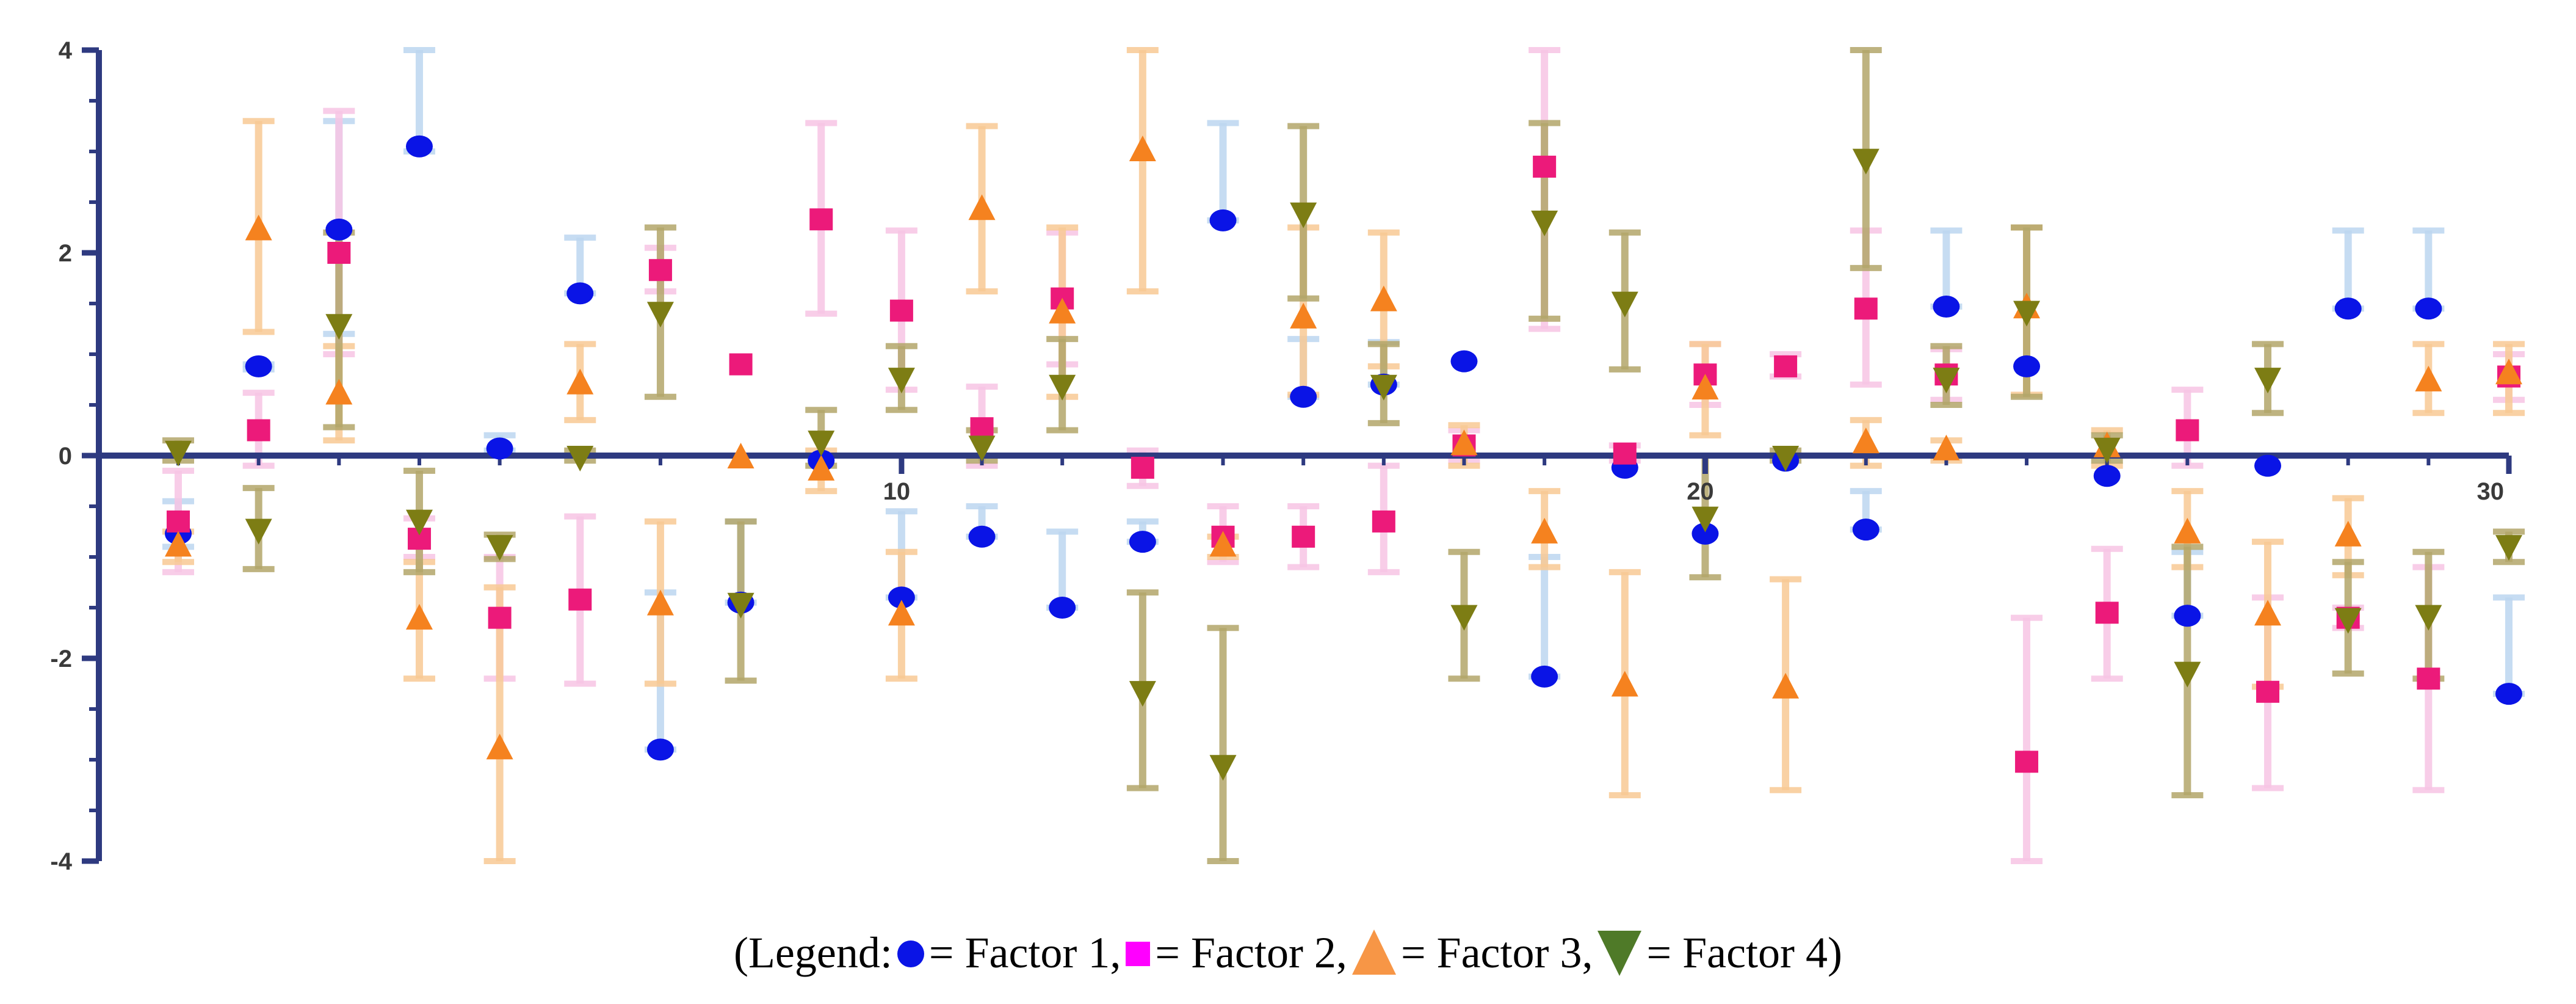 The width and height of the screenshot is (2576, 1004). What do you see at coordinates (1138, 954) in the screenshot?
I see `legend-square-icon` at bounding box center [1138, 954].